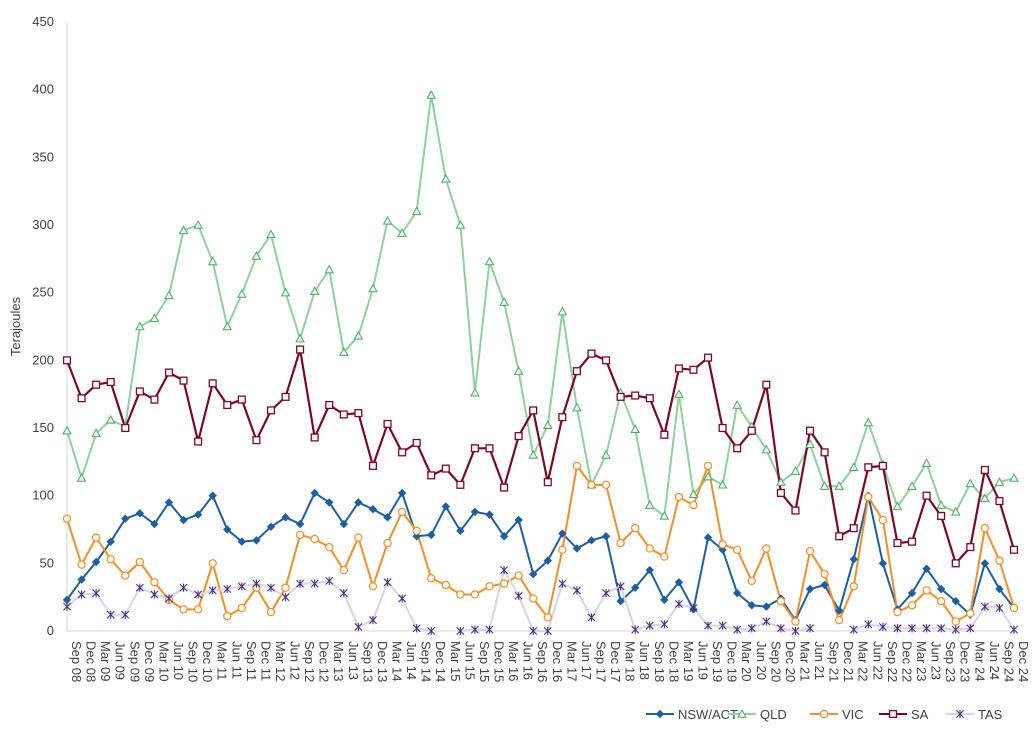  Describe the element at coordinates (906, 661) in the screenshot. I see `x-tick-label: Dec 22` at that location.